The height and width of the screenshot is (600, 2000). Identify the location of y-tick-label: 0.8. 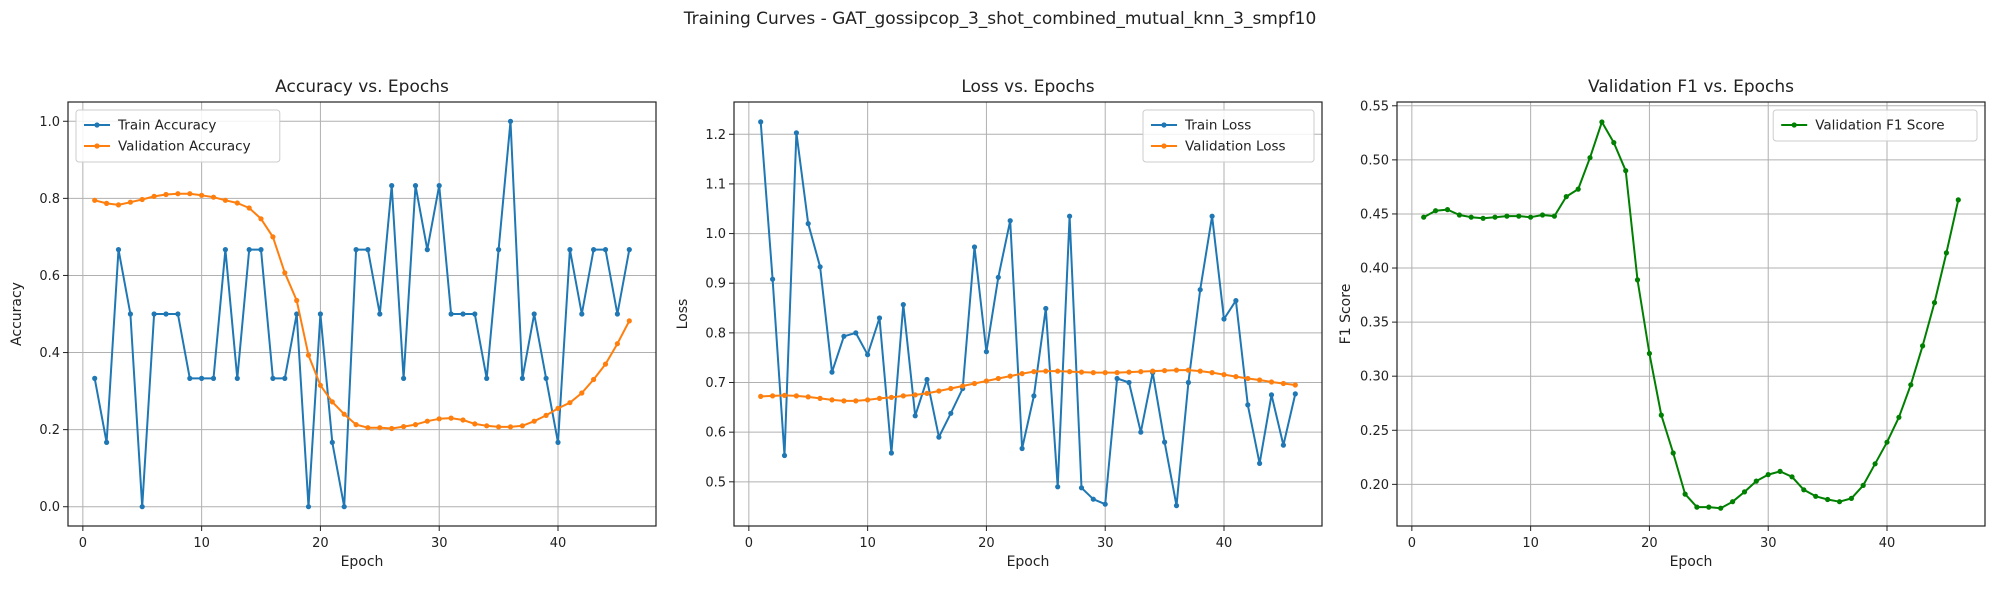
(715, 333).